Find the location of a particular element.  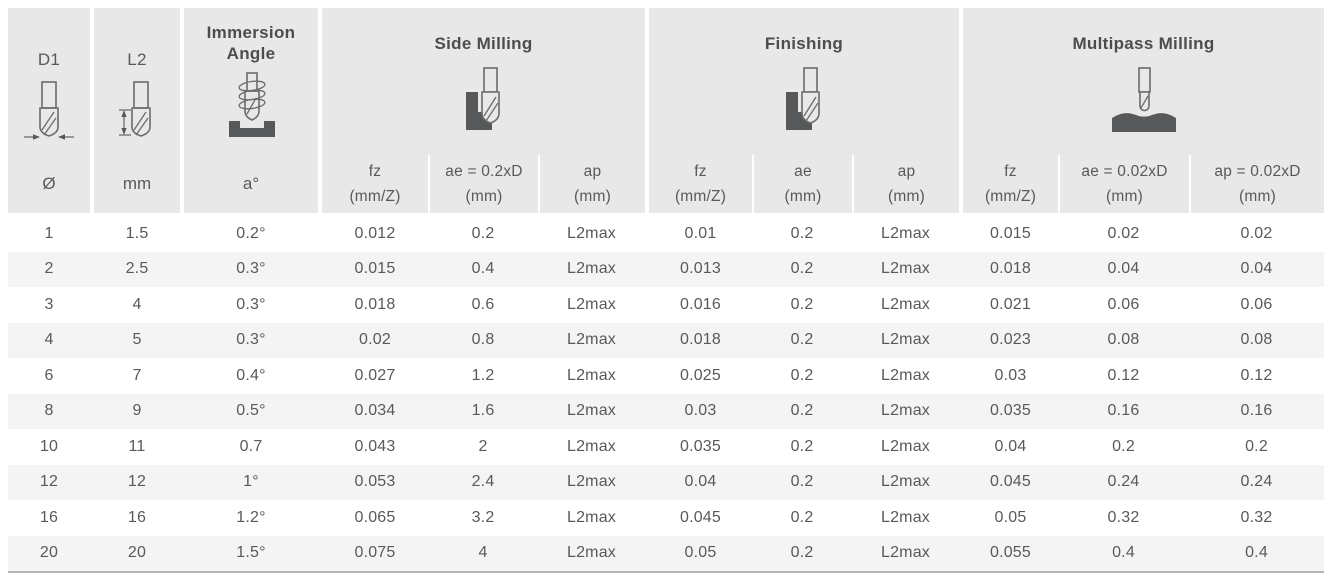

table-cell: 1.5 is located at coordinates (137, 233).